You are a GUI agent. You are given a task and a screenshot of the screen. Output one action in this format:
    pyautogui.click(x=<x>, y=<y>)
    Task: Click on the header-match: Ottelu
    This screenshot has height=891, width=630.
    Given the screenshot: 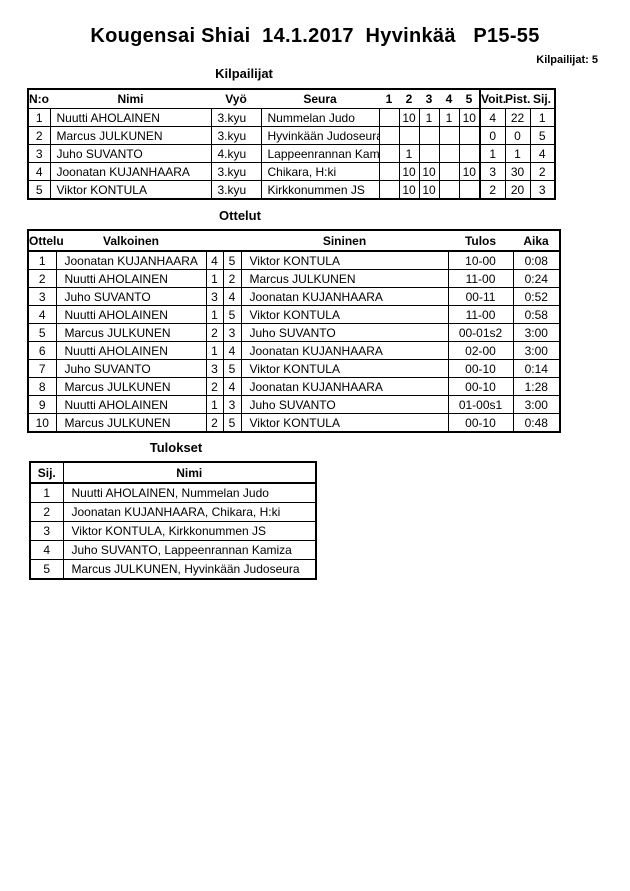 What is the action you would take?
    pyautogui.click(x=46, y=241)
    